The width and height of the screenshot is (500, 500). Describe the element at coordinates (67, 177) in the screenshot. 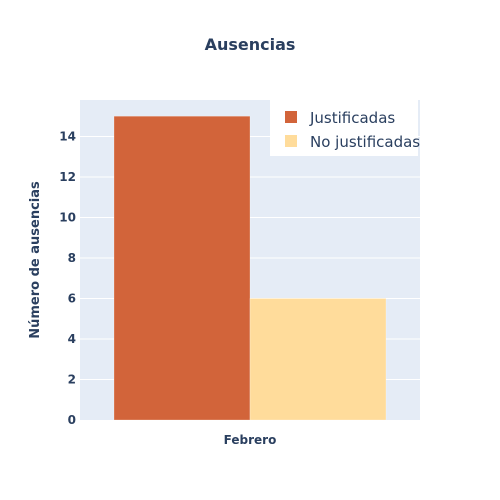

I see `y-tick-label: 12` at that location.